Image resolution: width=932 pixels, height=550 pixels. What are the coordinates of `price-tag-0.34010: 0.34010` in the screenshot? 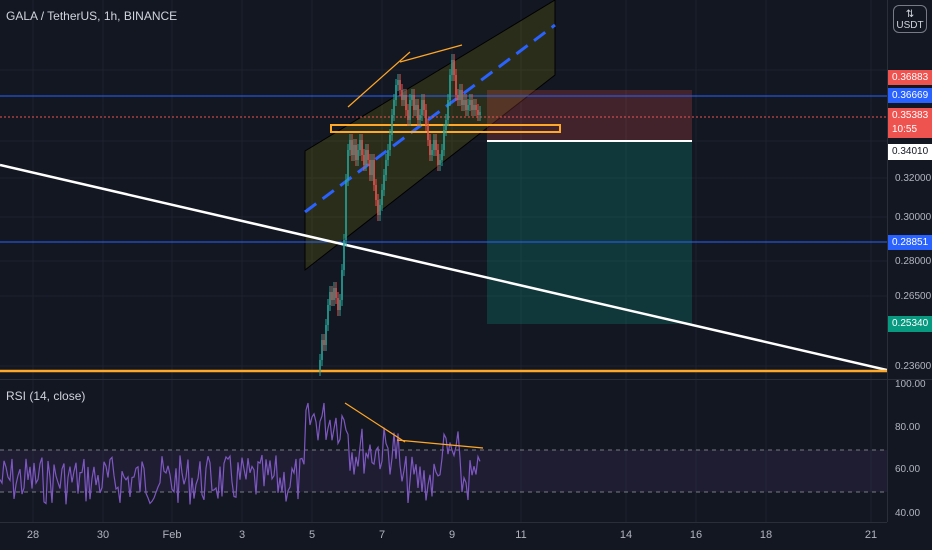 It's located at (910, 152).